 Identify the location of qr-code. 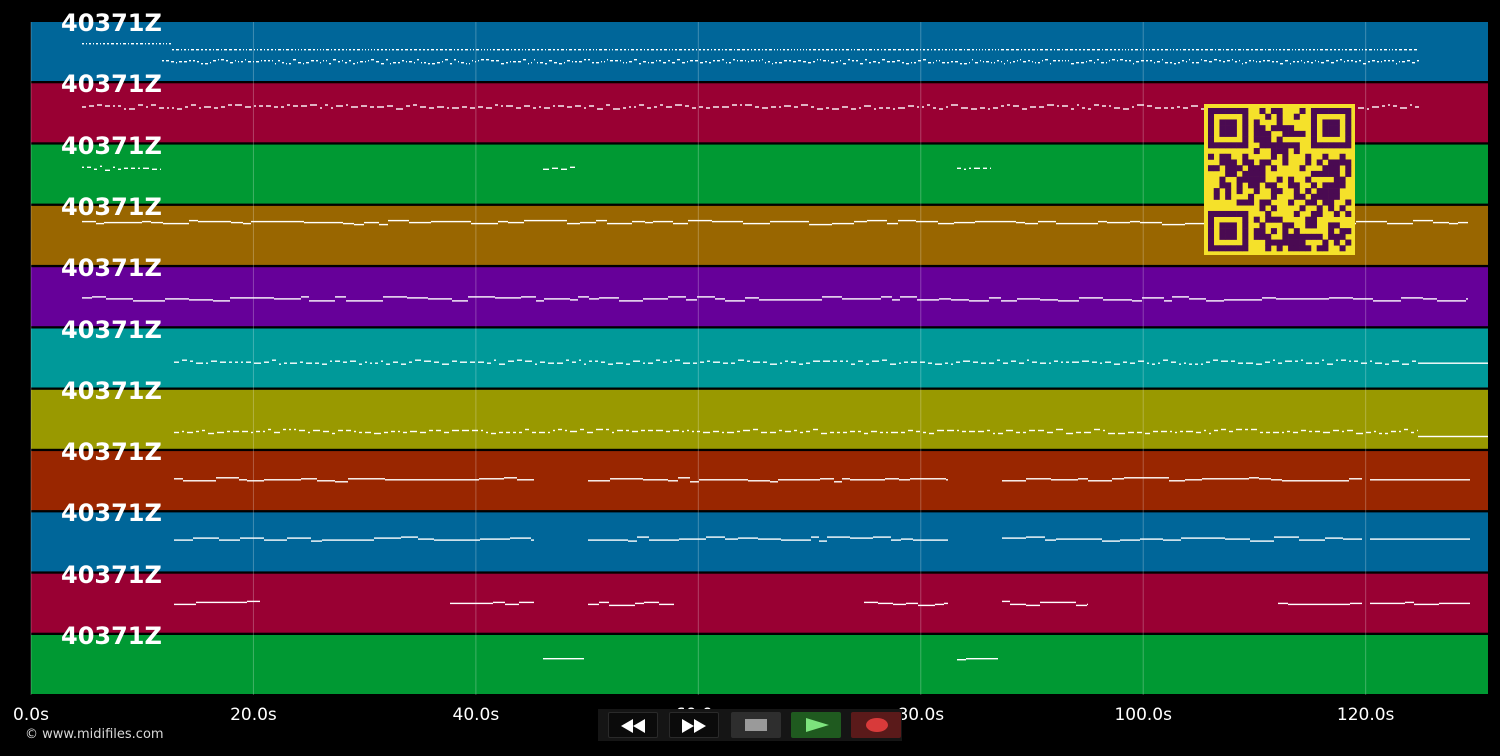
(1279, 179).